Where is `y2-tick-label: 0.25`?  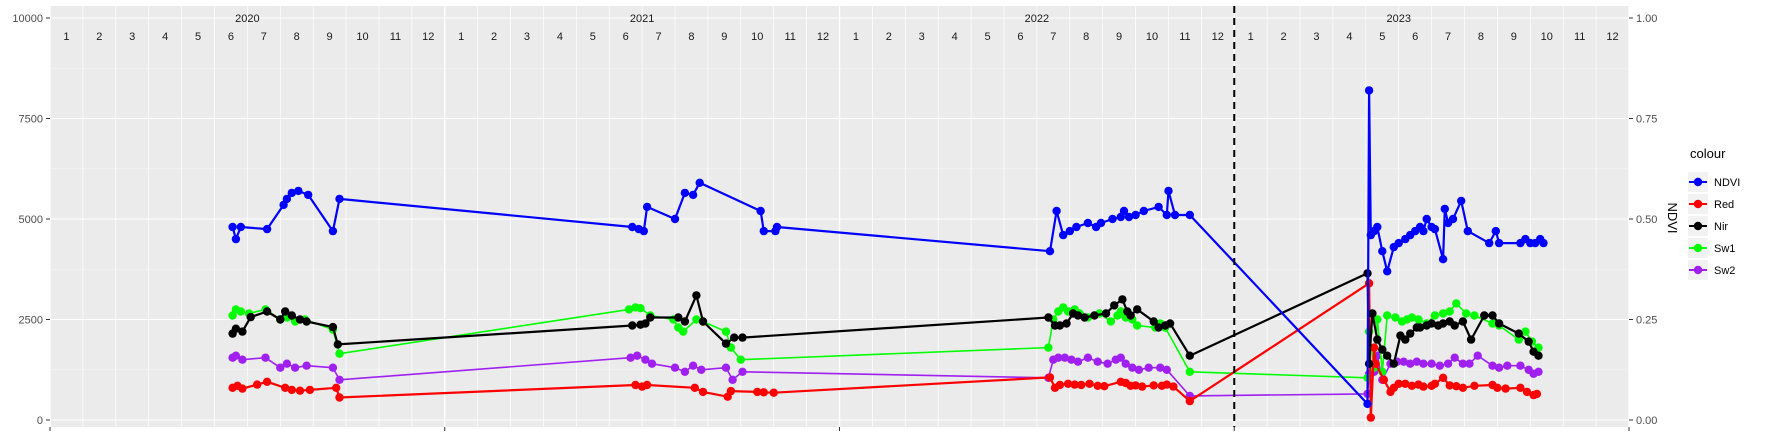
y2-tick-label: 0.25 is located at coordinates (1646, 321).